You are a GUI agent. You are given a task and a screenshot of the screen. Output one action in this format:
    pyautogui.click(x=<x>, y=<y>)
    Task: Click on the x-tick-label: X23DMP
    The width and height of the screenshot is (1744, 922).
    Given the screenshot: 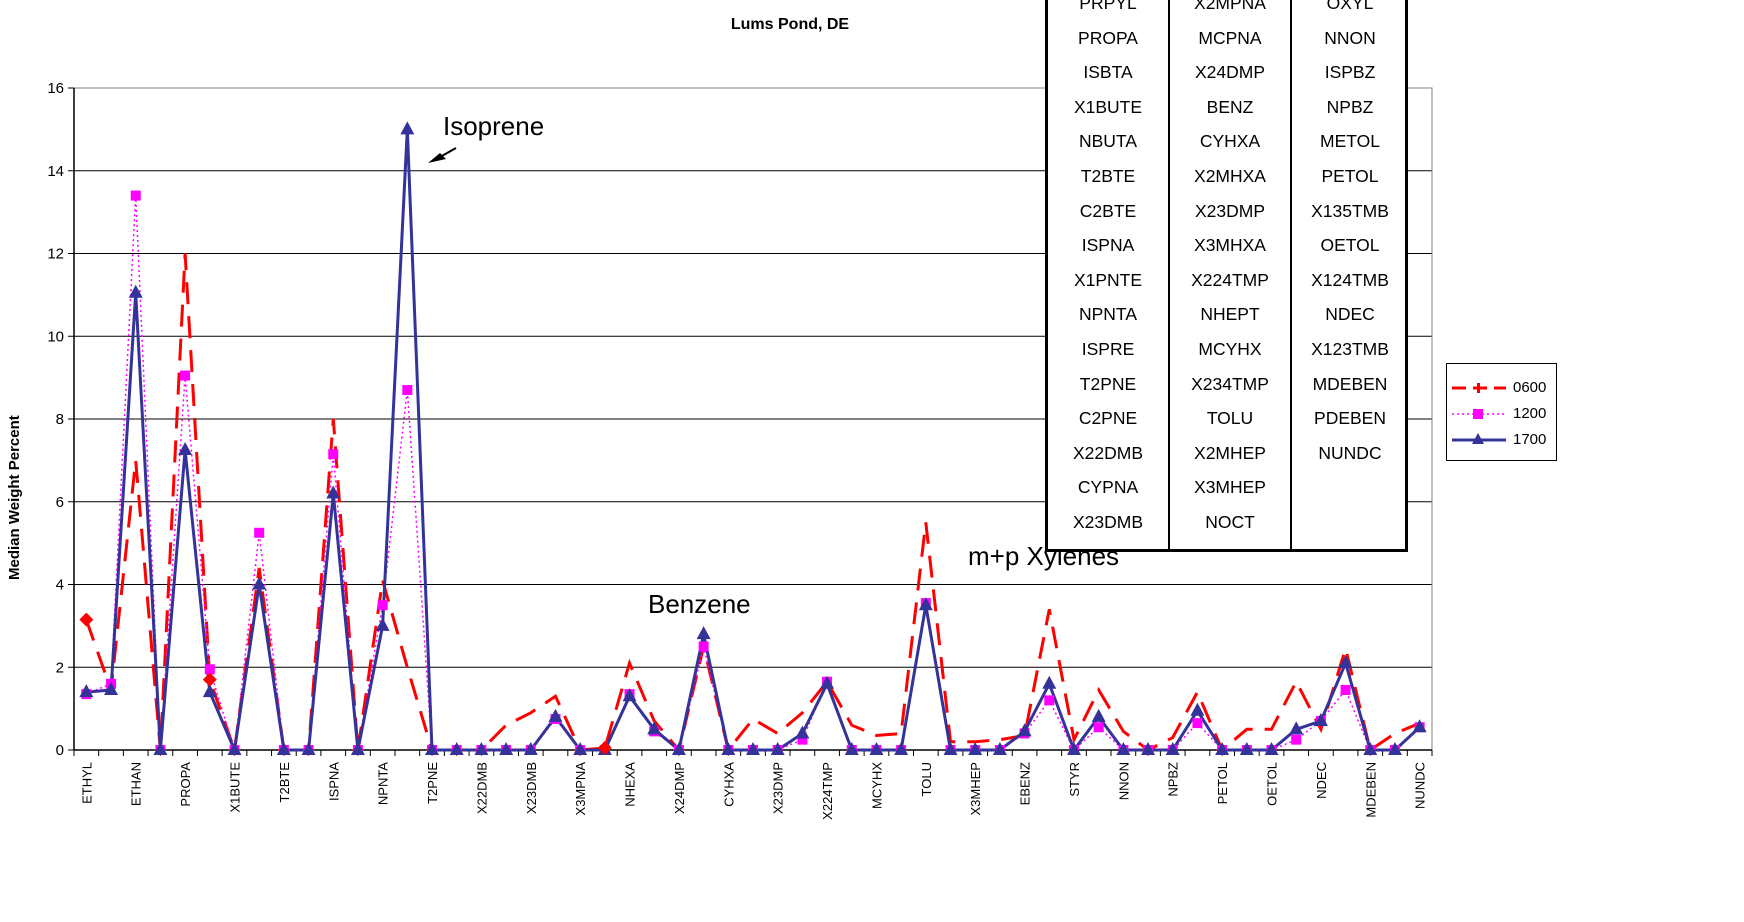 What is the action you would take?
    pyautogui.click(x=778, y=788)
    